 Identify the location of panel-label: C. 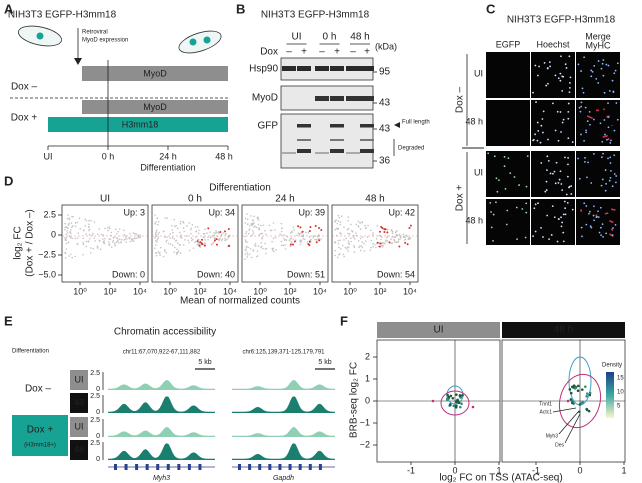
(491, 8).